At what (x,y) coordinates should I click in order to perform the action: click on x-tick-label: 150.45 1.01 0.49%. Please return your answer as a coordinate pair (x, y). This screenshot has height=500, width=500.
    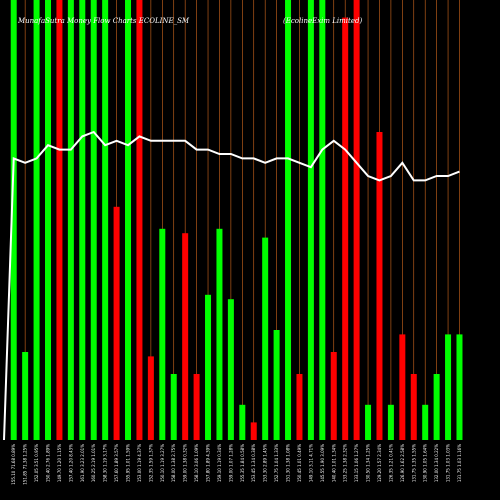
    Looking at the image, I should click on (299, 463).